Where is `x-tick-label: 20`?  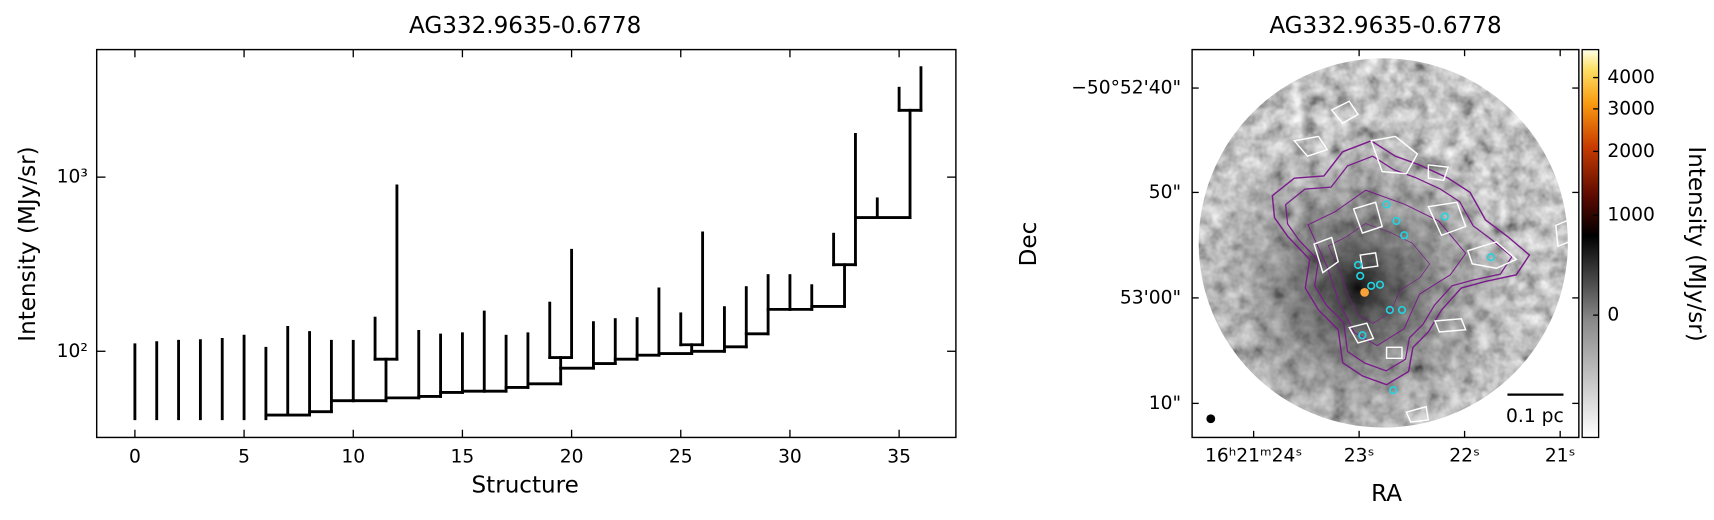 x-tick-label: 20 is located at coordinates (572, 457).